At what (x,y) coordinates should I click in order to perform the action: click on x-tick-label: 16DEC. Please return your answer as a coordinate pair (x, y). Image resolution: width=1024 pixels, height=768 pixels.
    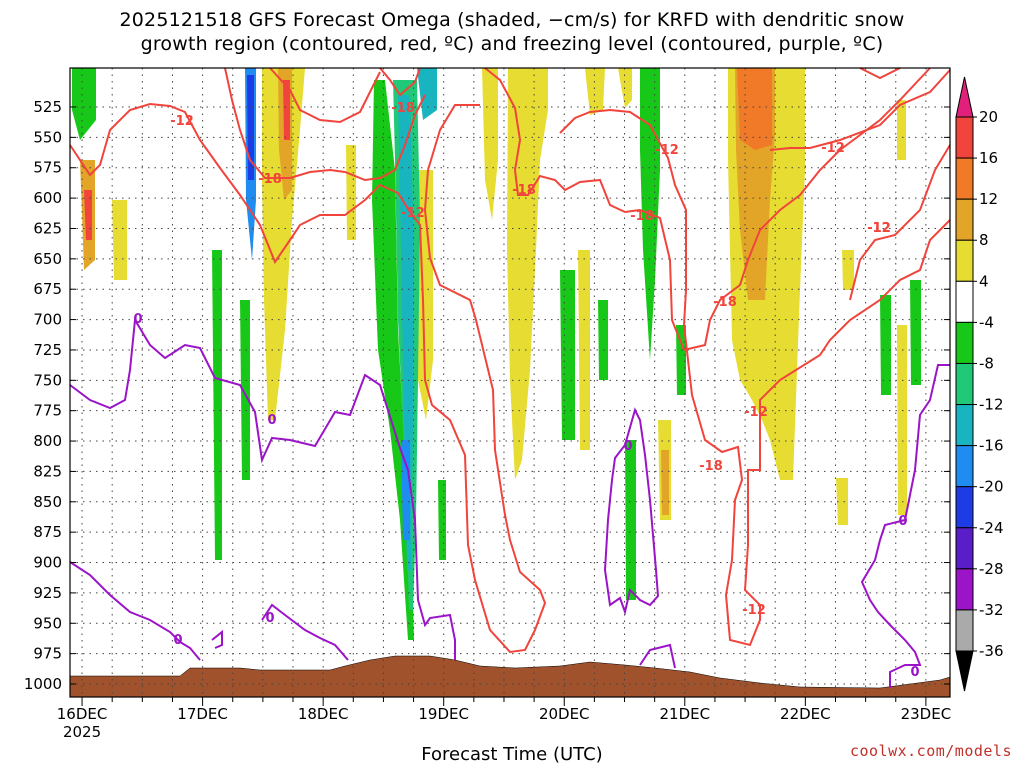
    Looking at the image, I should click on (82, 714).